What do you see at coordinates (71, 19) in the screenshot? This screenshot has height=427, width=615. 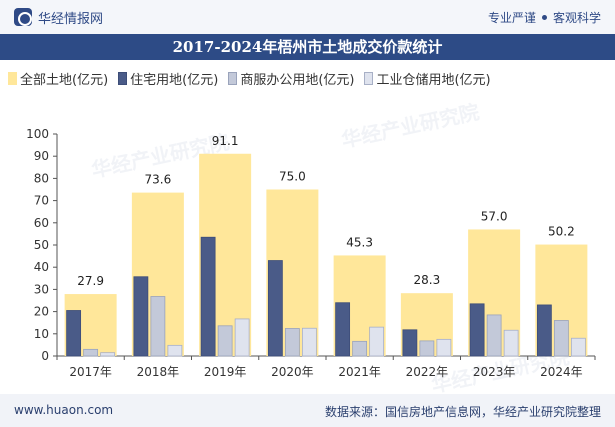 I see `brand-name: 华经情报网` at bounding box center [71, 19].